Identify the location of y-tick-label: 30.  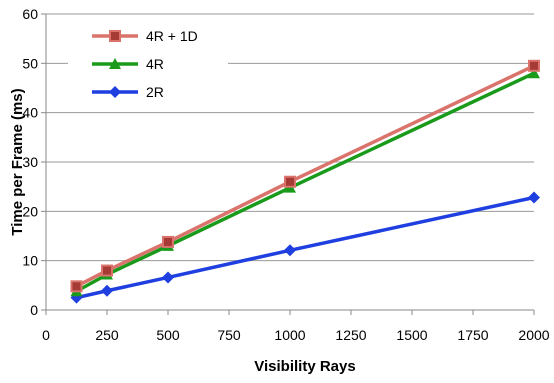
(30, 162).